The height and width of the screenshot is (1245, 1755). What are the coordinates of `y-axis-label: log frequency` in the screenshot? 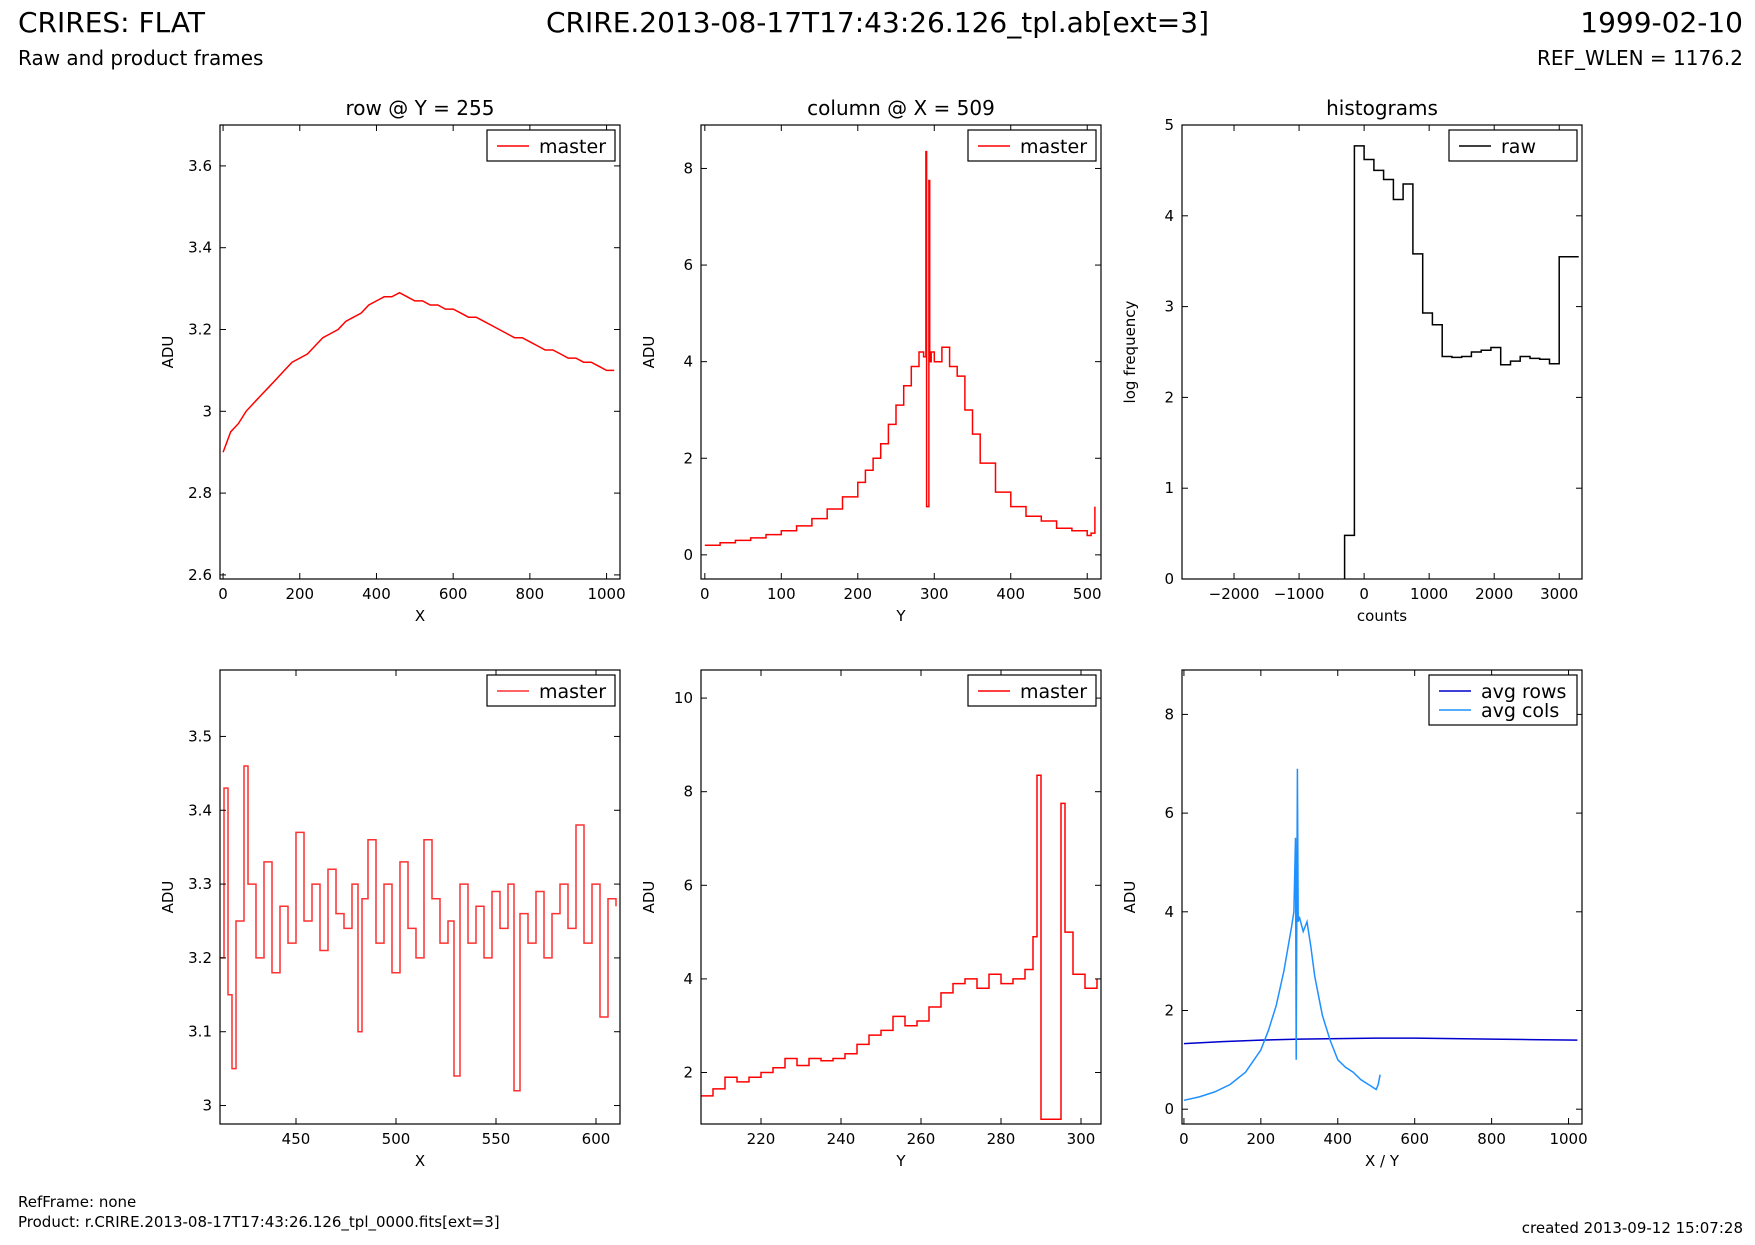 It's located at (1130, 351).